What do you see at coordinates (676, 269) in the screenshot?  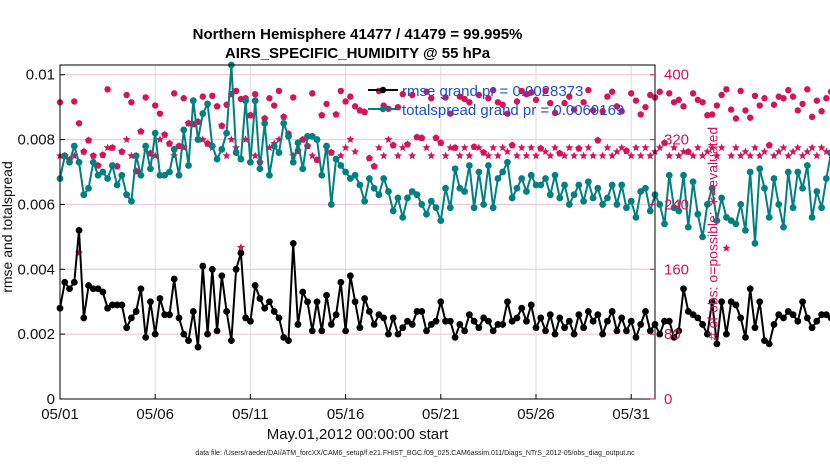 I see `y-right-tick-label: 160` at bounding box center [676, 269].